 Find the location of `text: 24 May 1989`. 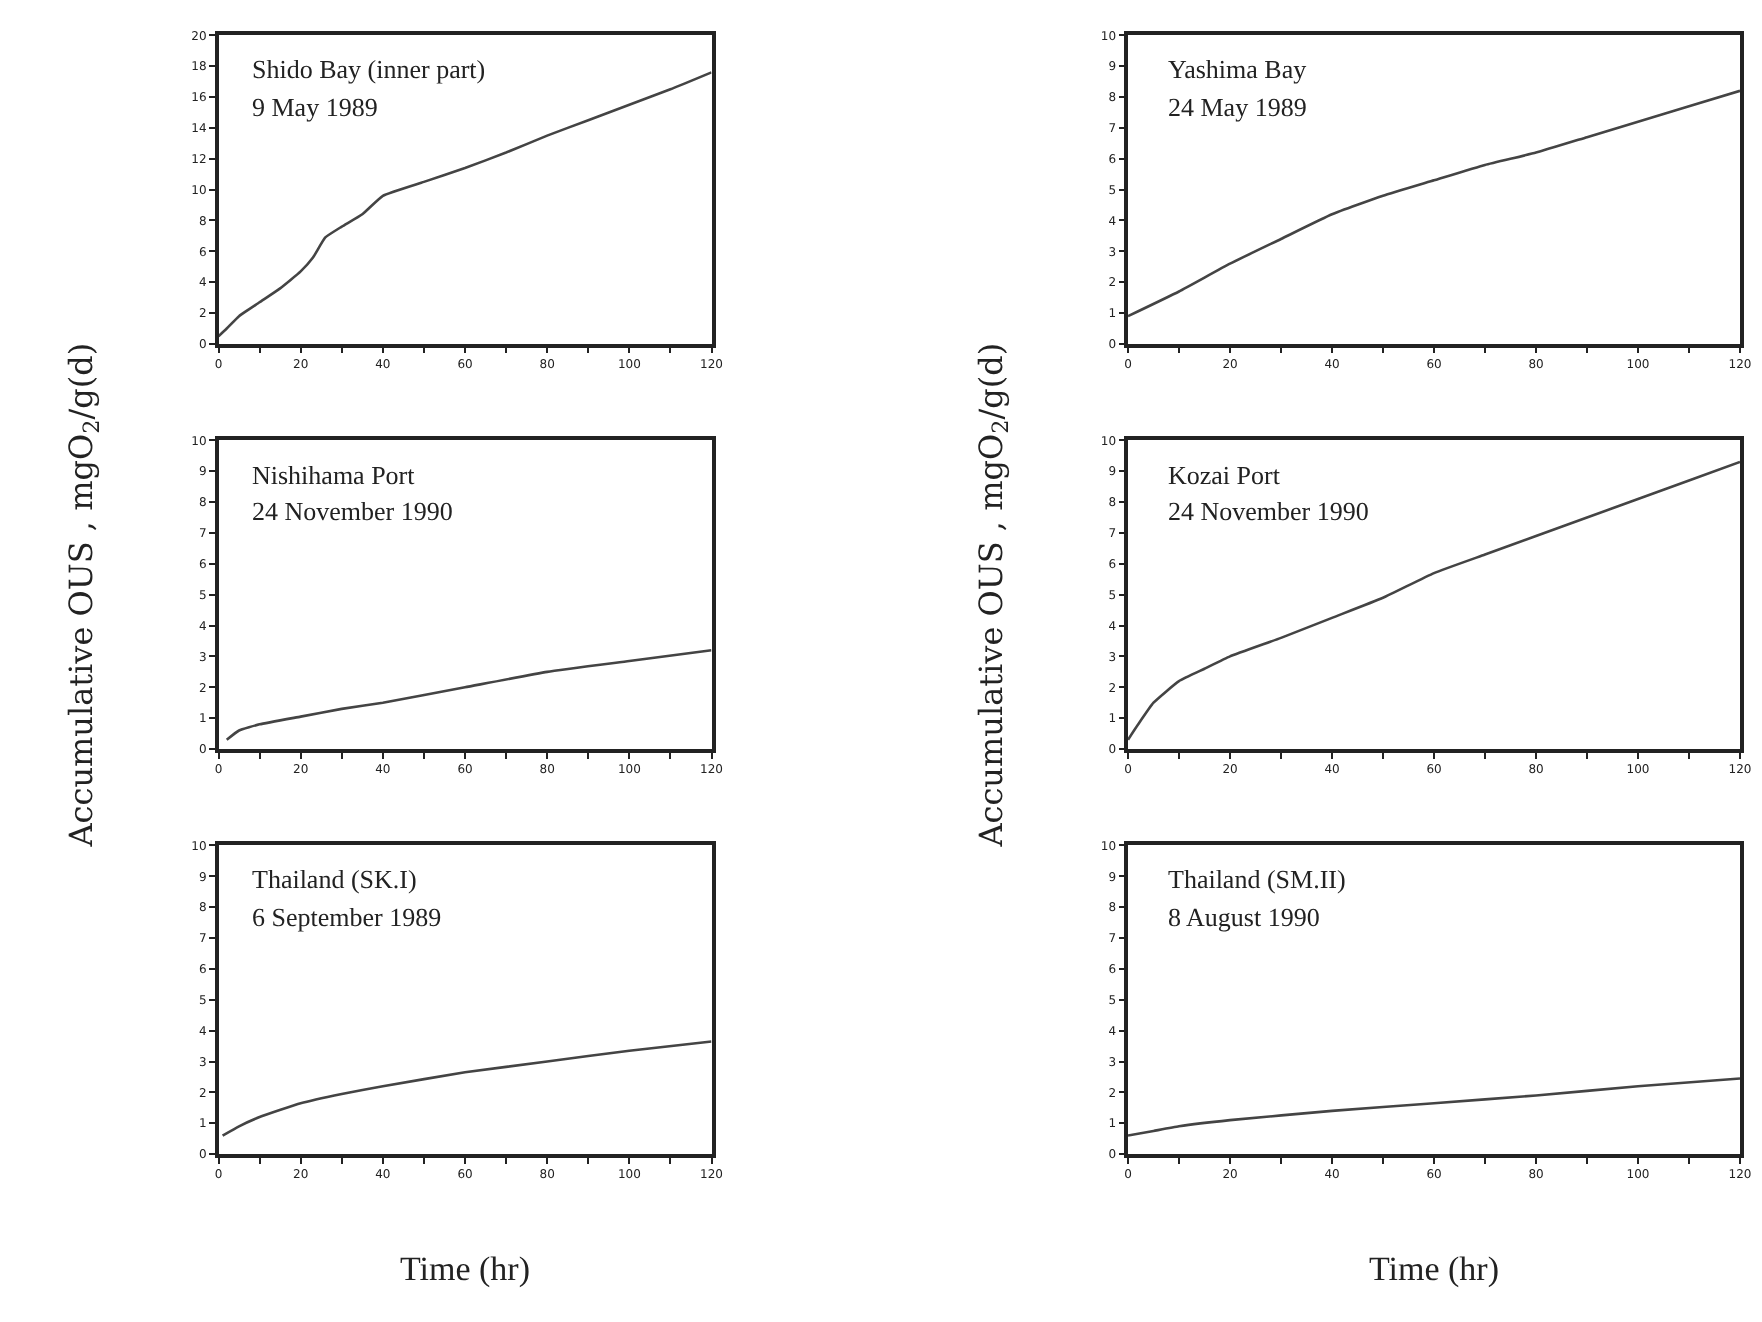

text: 24 May 1989 is located at coordinates (1237, 107).